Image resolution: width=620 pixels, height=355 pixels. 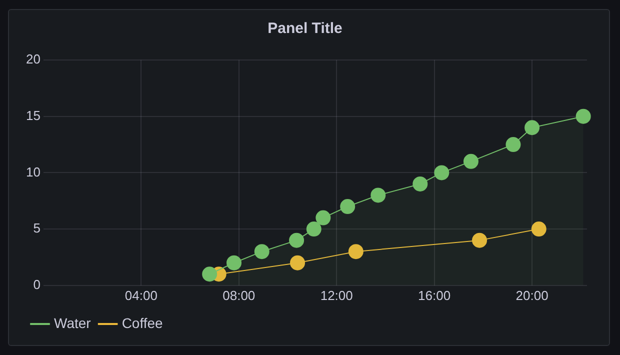 I want to click on legend-label: Coffee, so click(x=143, y=322).